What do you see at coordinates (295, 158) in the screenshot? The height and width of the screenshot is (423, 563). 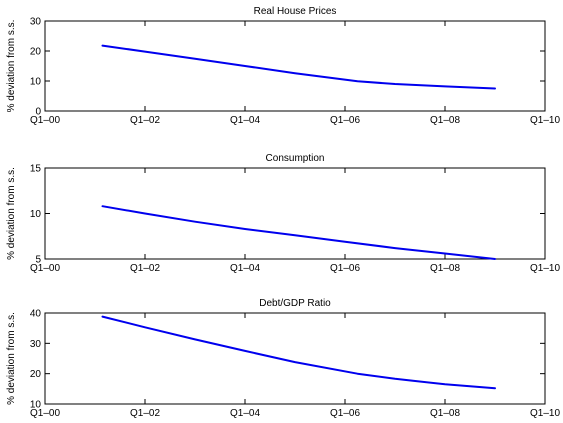 I see `chart-title: Consumption` at bounding box center [295, 158].